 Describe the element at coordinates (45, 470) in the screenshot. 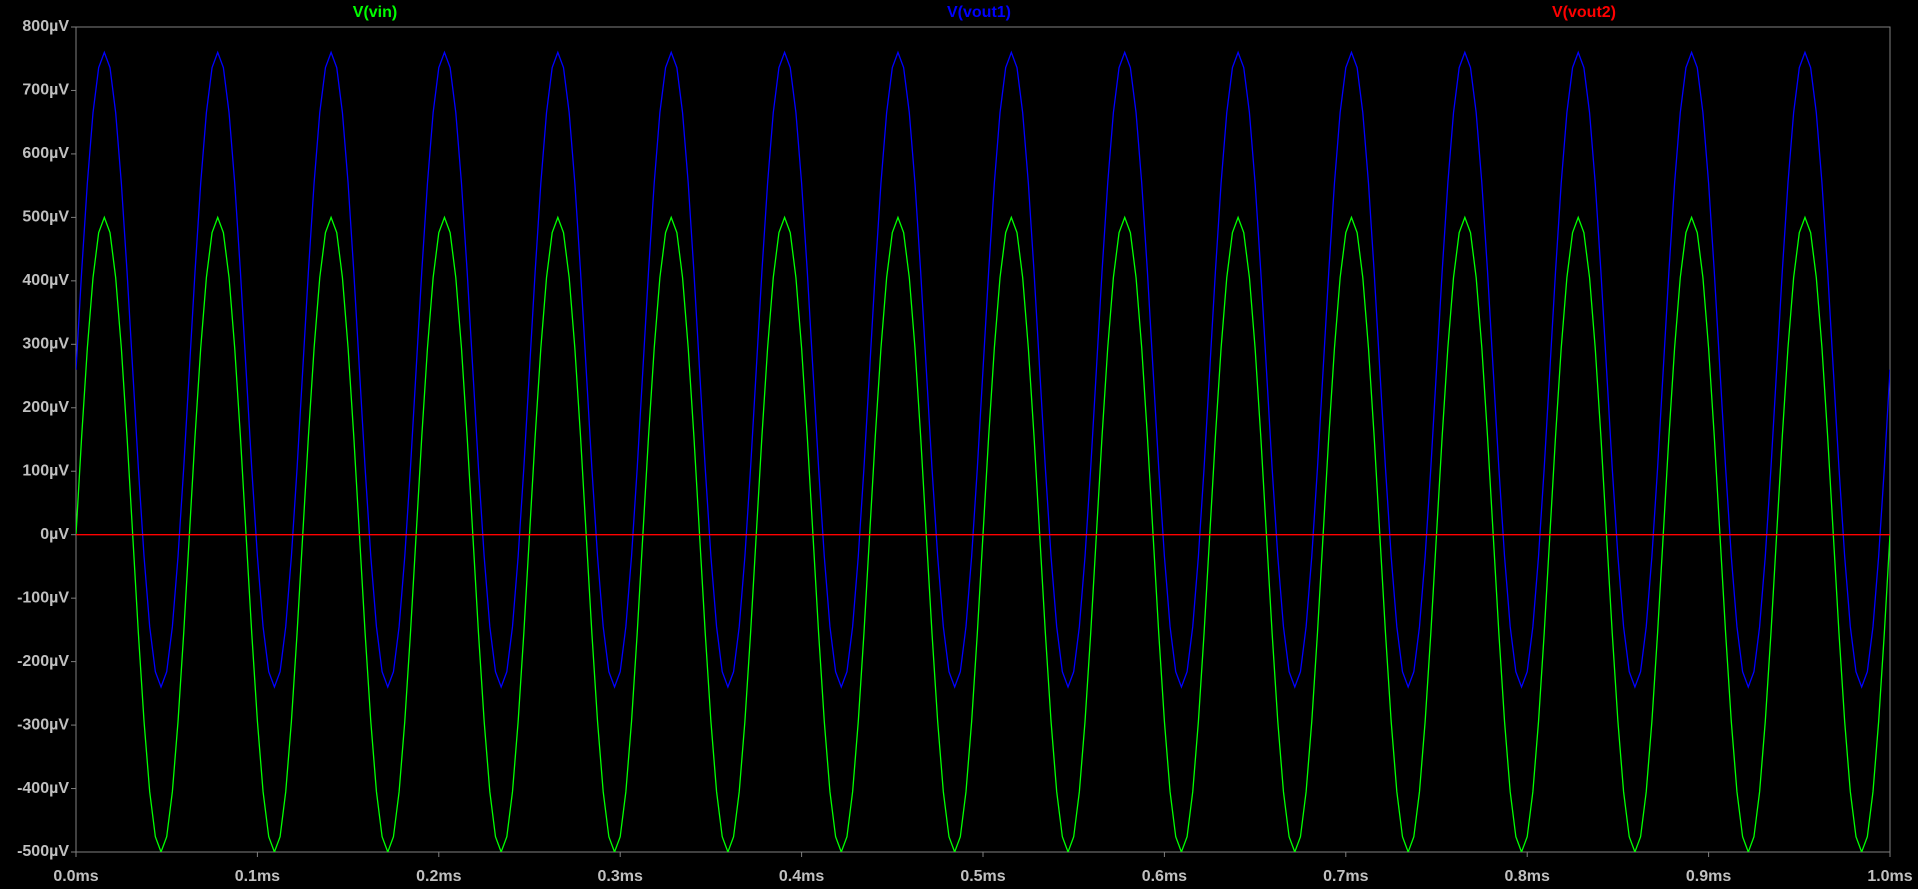

I see `y-tick-label: 100µV` at that location.